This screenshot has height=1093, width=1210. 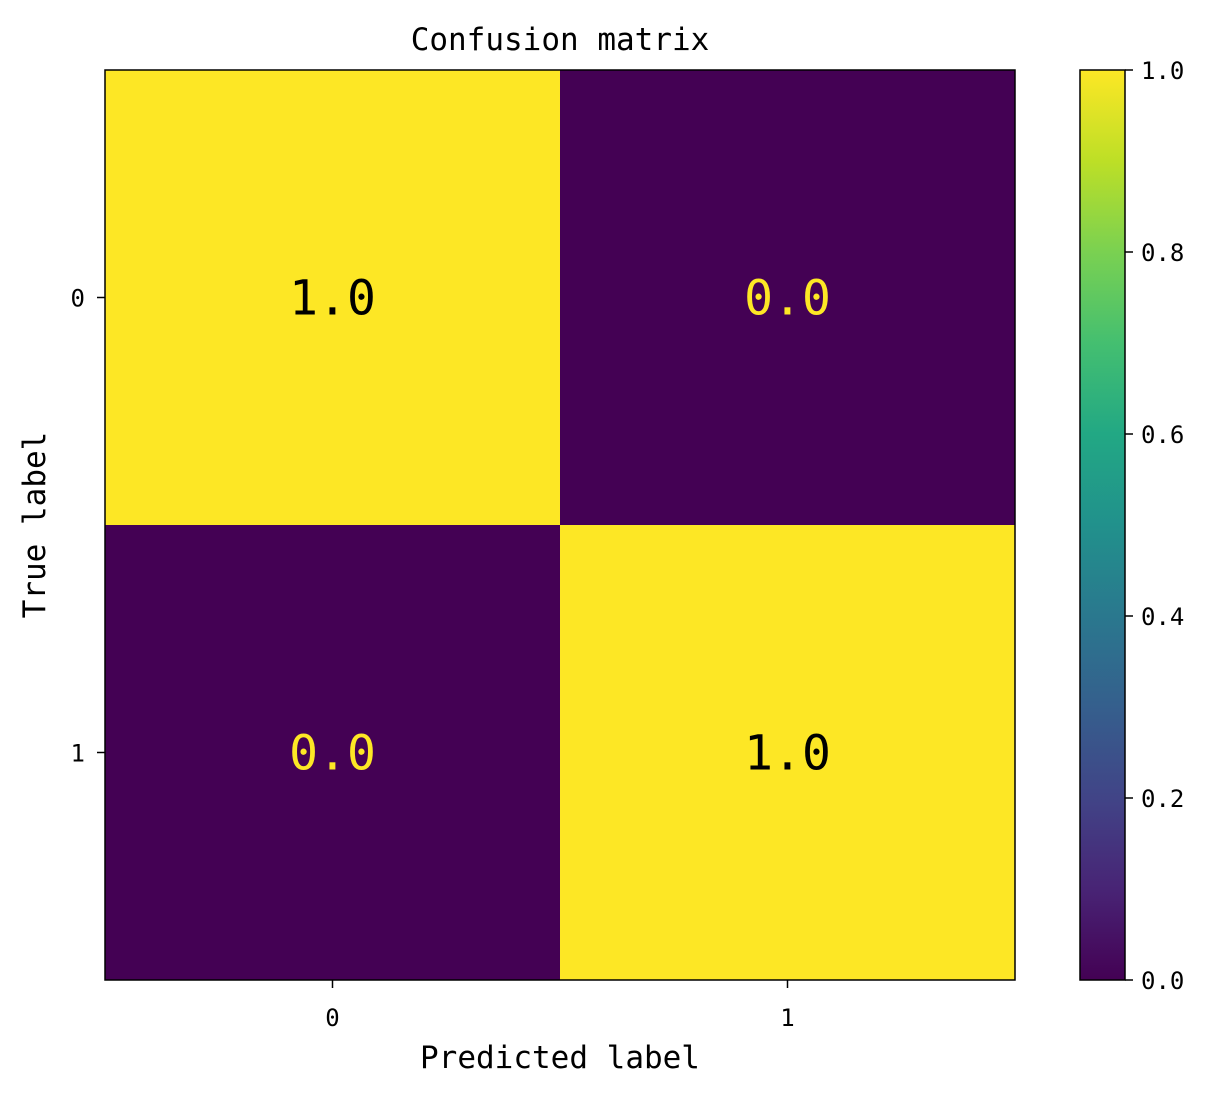 I want to click on colorbar-ticks: 0.0 0.2 0.4 0.6 0.8 1.0, so click(x=1154, y=526).